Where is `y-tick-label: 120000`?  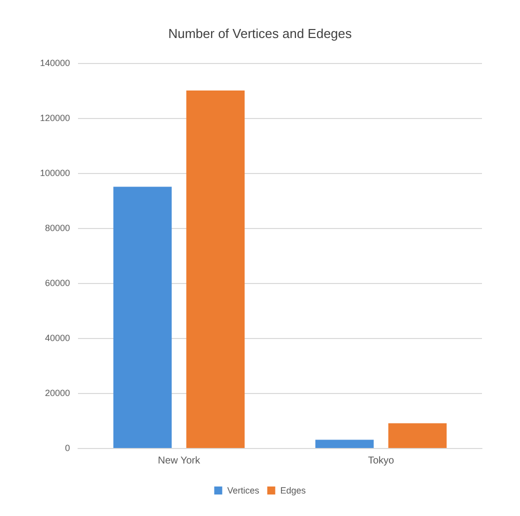 y-tick-label: 120000 is located at coordinates (55, 118).